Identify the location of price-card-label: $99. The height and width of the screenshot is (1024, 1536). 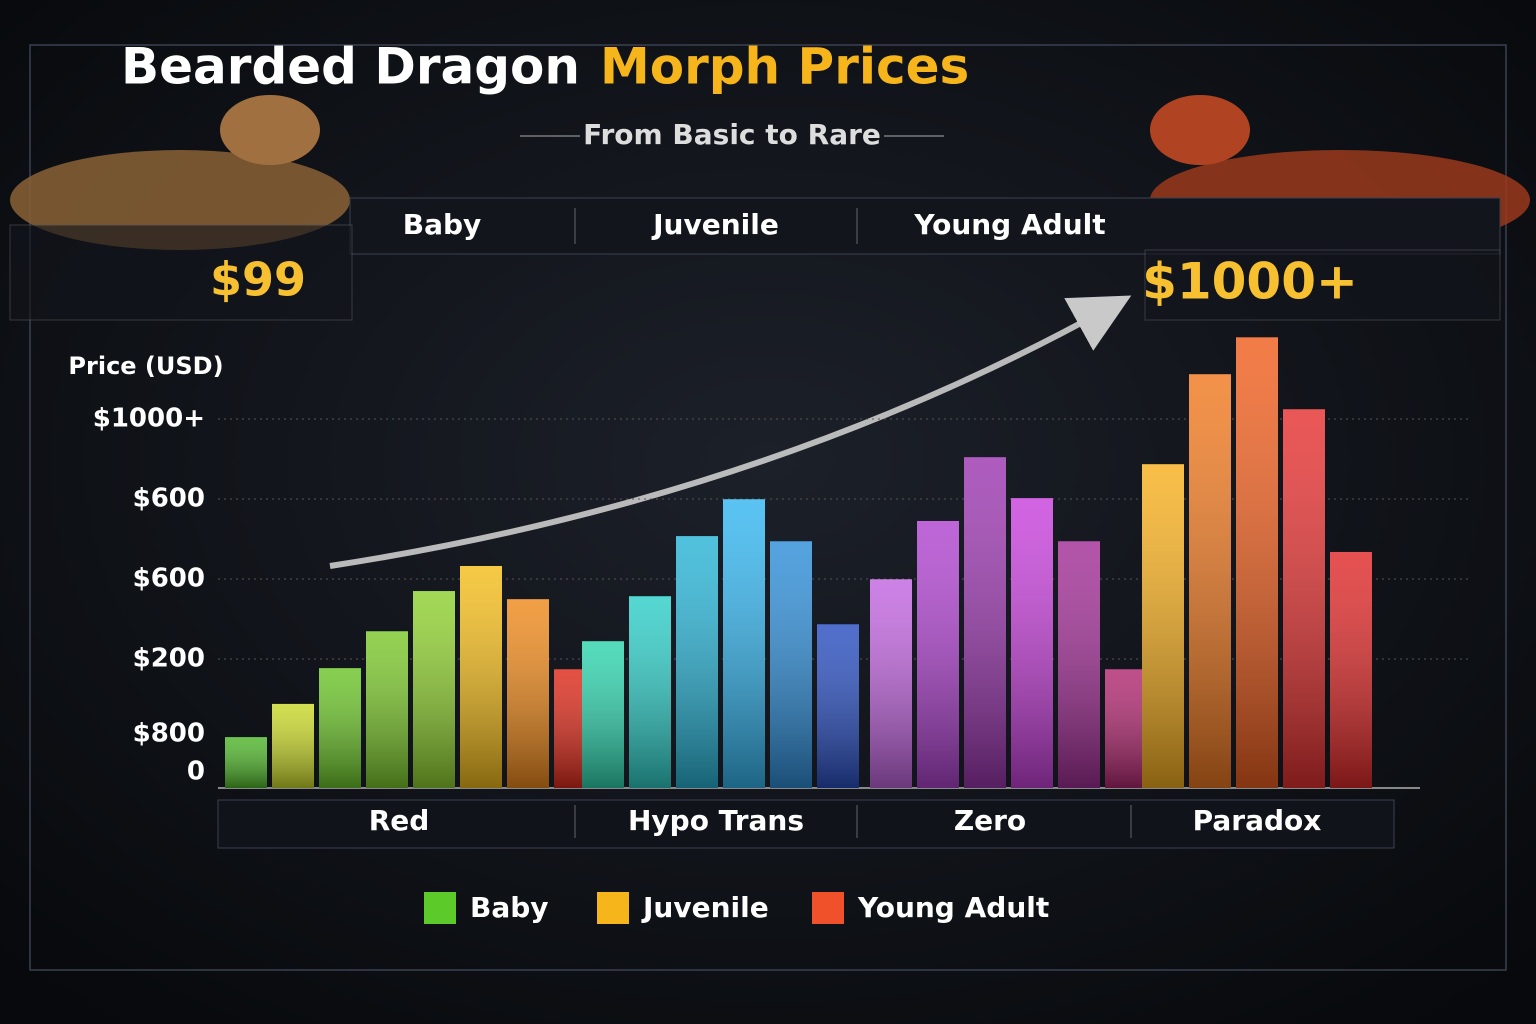
(258, 280).